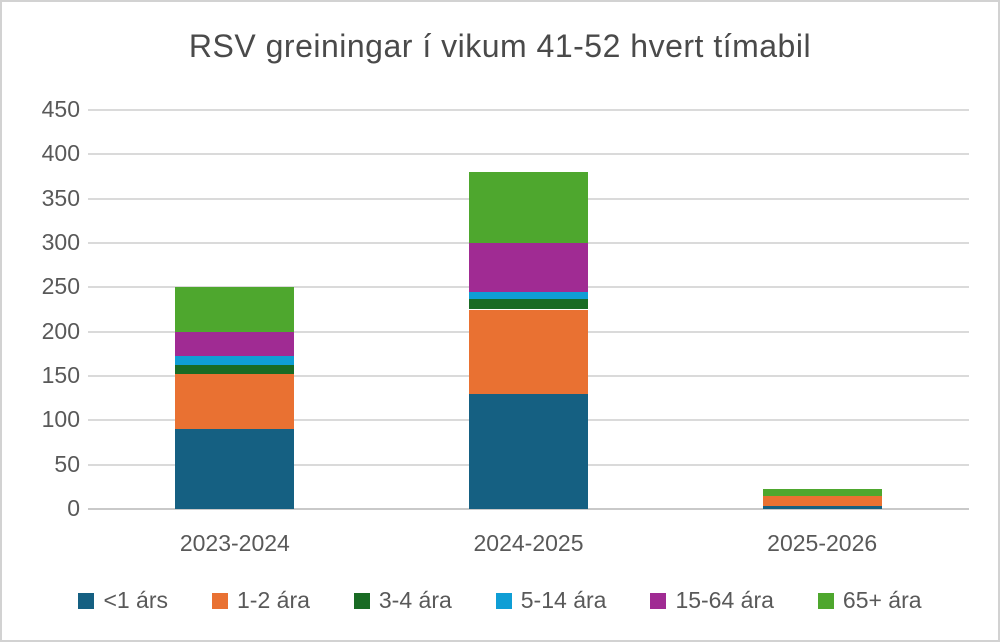  What do you see at coordinates (136, 600) in the screenshot?
I see `legend-item-label: <1 árs` at bounding box center [136, 600].